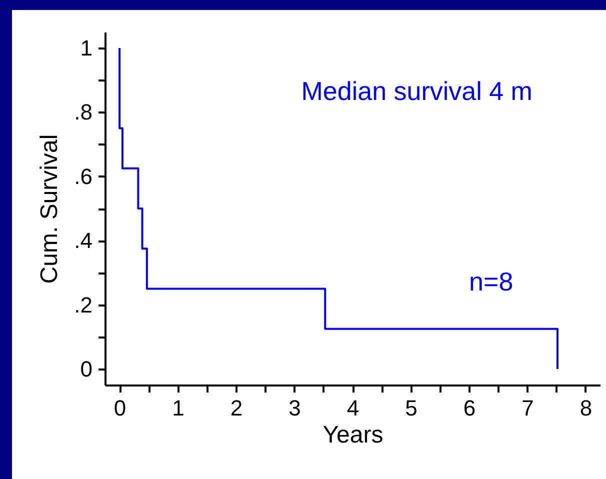 The width and height of the screenshot is (606, 479). I want to click on y-tick-label: .4, so click(83, 241).